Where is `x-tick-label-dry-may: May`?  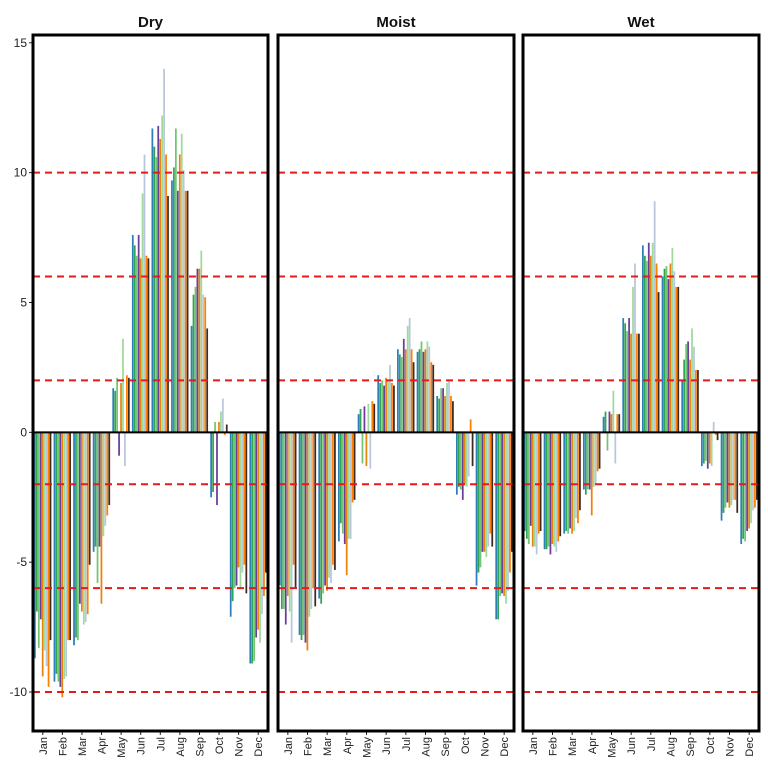 x-tick-label-dry-may: May is located at coordinates (122, 747).